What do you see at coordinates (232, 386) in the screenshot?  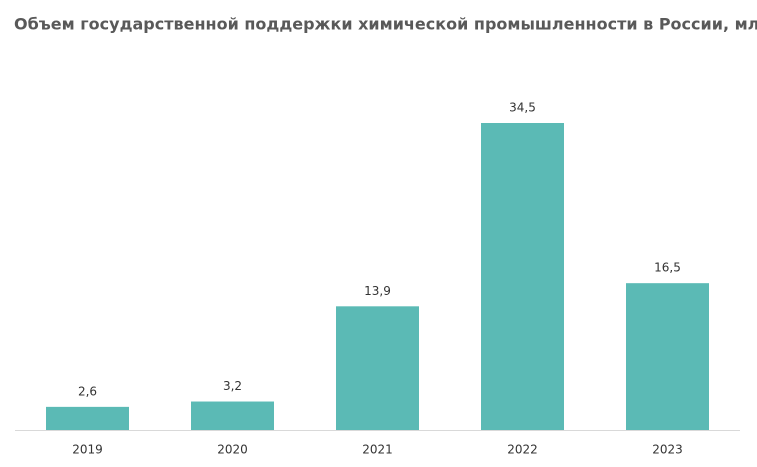 I see `data-label: 3,2` at bounding box center [232, 386].